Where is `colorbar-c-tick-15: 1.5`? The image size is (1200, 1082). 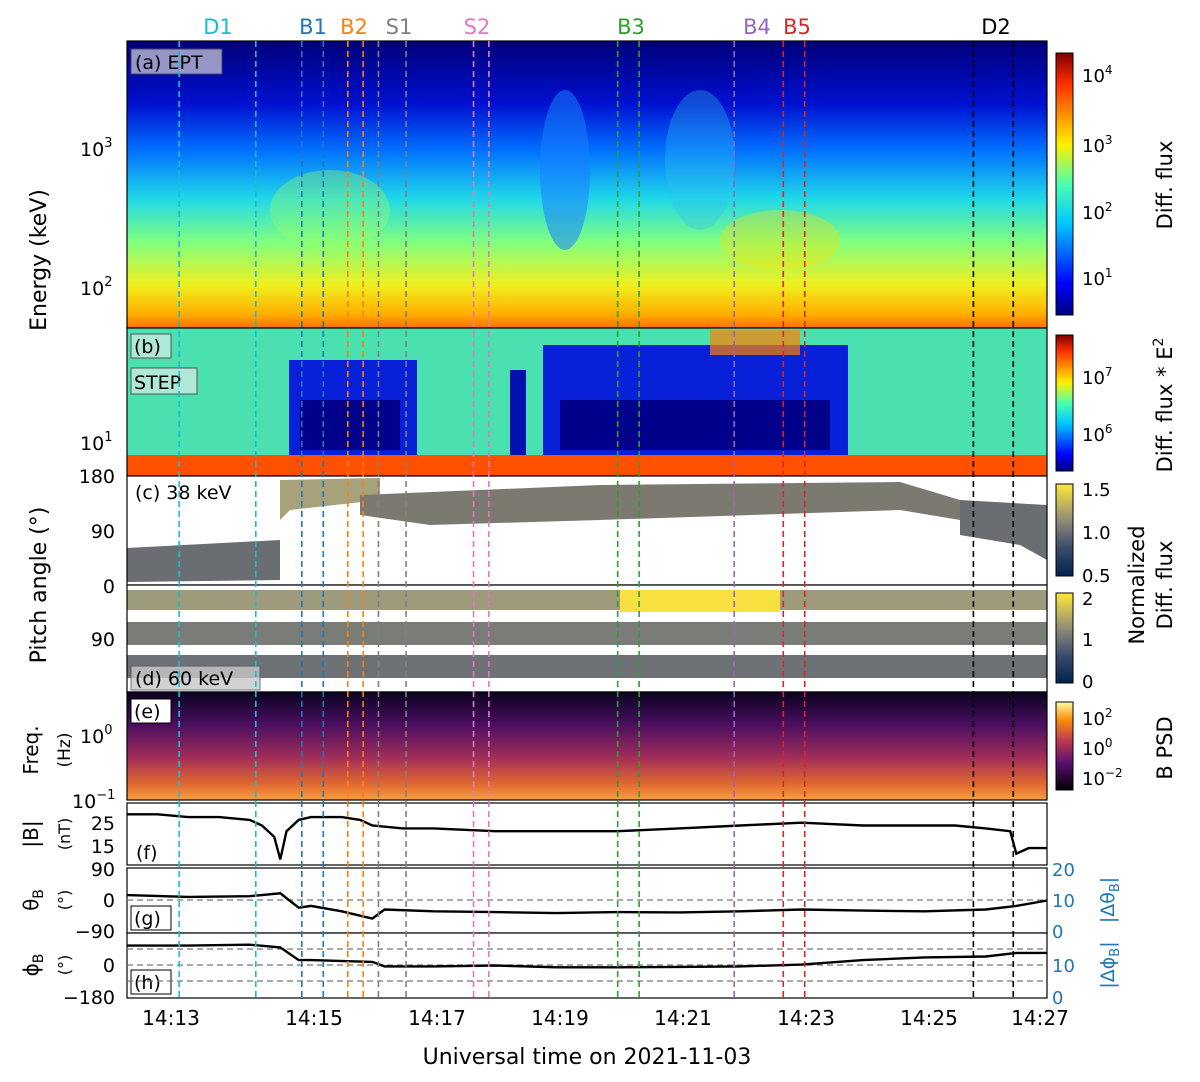
colorbar-c-tick-15: 1.5 is located at coordinates (1096, 490).